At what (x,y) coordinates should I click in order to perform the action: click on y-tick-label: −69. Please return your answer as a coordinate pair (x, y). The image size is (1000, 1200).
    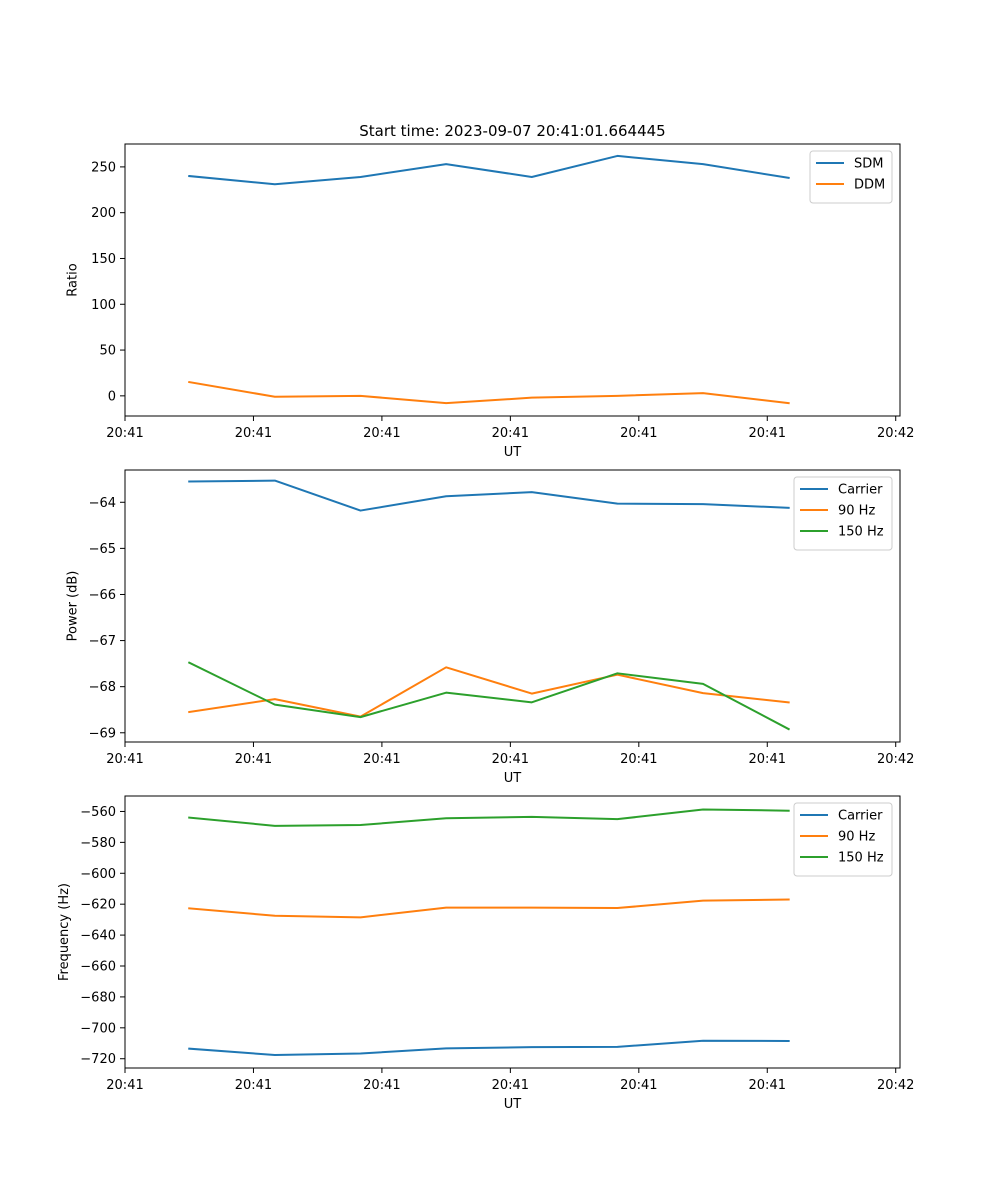
    Looking at the image, I should click on (102, 733).